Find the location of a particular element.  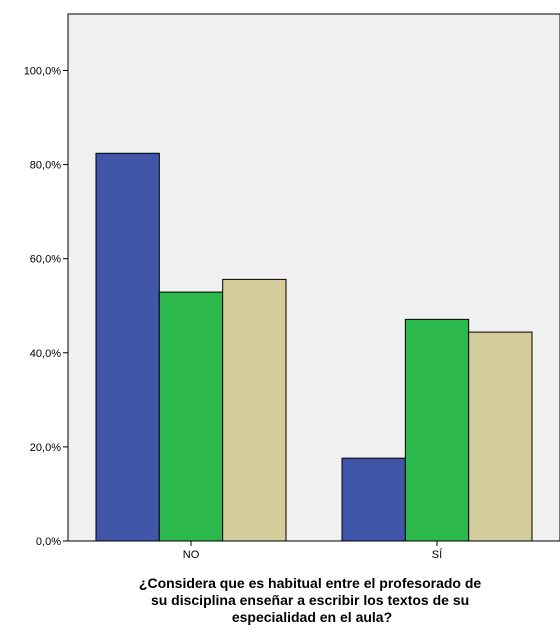

y-tick-label: 0,0% is located at coordinates (48, 542).